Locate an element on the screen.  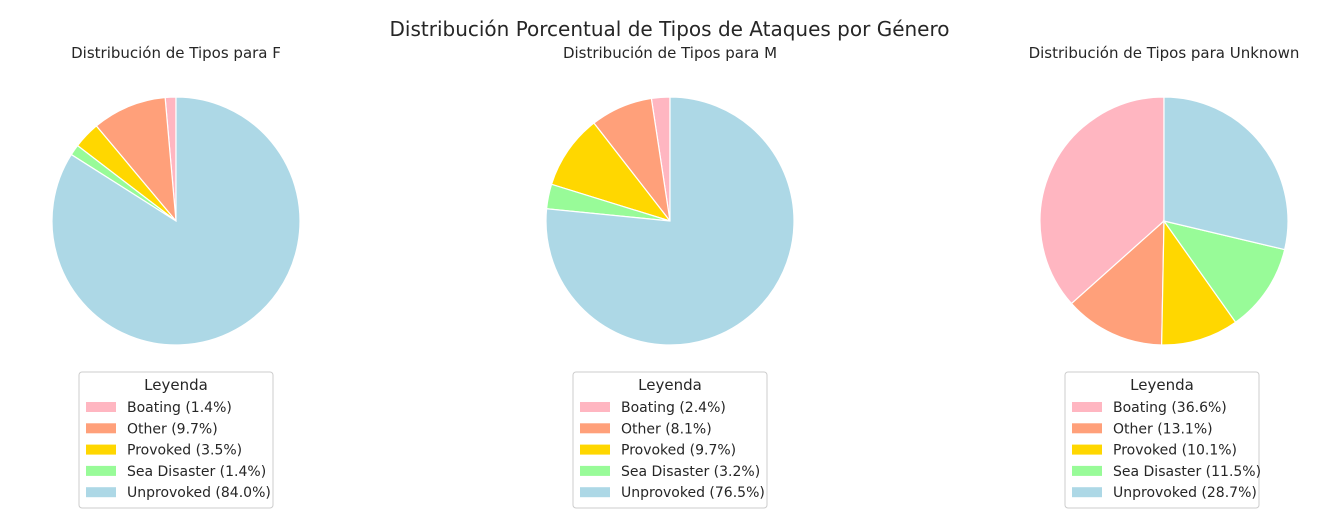
pie-title: Distribución de Tipos para F is located at coordinates (176, 53).